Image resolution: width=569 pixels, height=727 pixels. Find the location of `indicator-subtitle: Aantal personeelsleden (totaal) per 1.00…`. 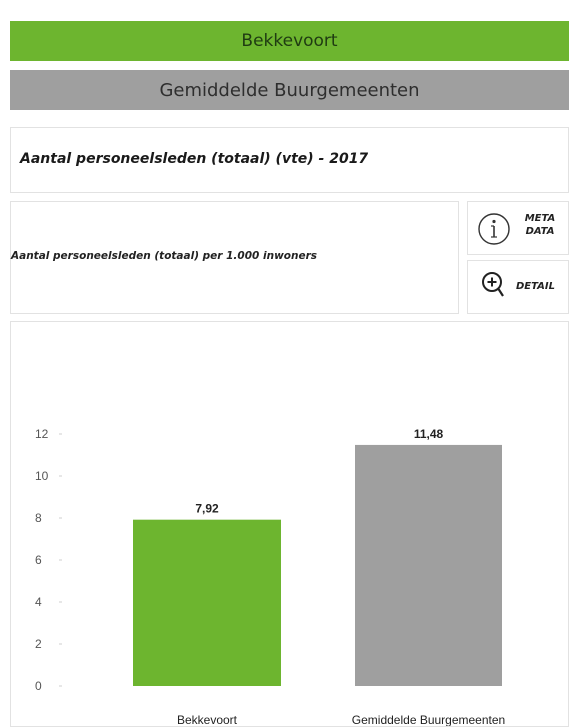

indicator-subtitle: Aantal personeelsleden (totaal) per 1.00… is located at coordinates (164, 256).